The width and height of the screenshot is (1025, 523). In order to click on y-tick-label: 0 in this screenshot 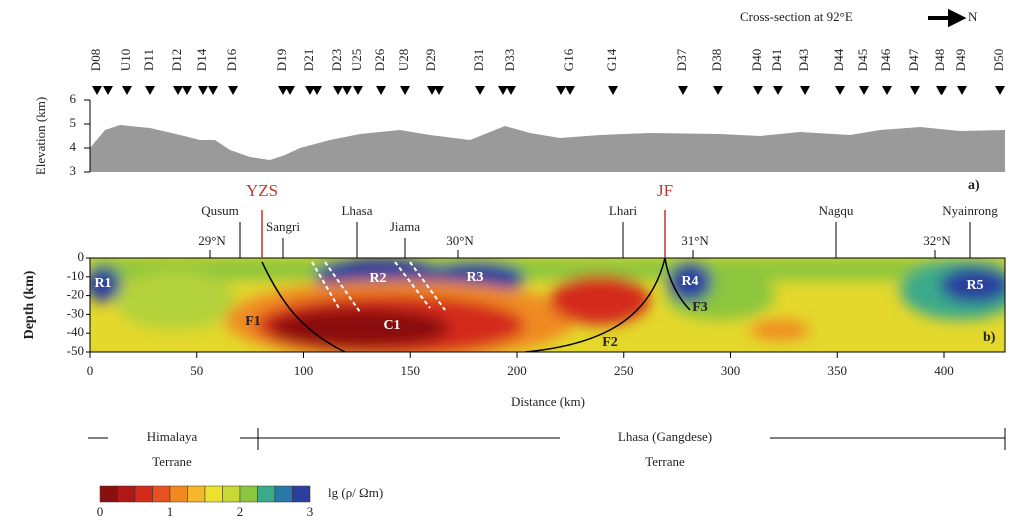, I will do `click(81, 256)`.